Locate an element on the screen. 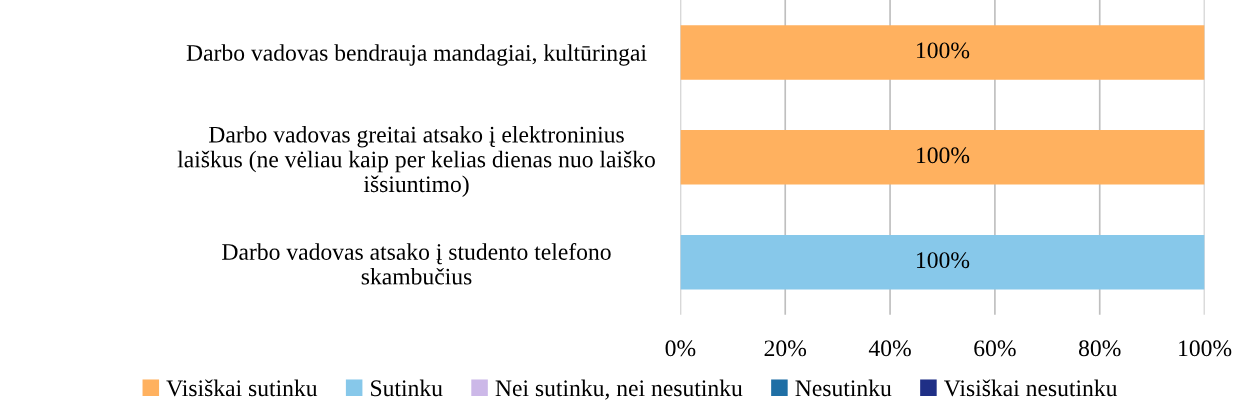 The height and width of the screenshot is (414, 1260). y-tick-label: Darbo vadovas atsako į studento telefono skambučius is located at coordinates (416, 264).